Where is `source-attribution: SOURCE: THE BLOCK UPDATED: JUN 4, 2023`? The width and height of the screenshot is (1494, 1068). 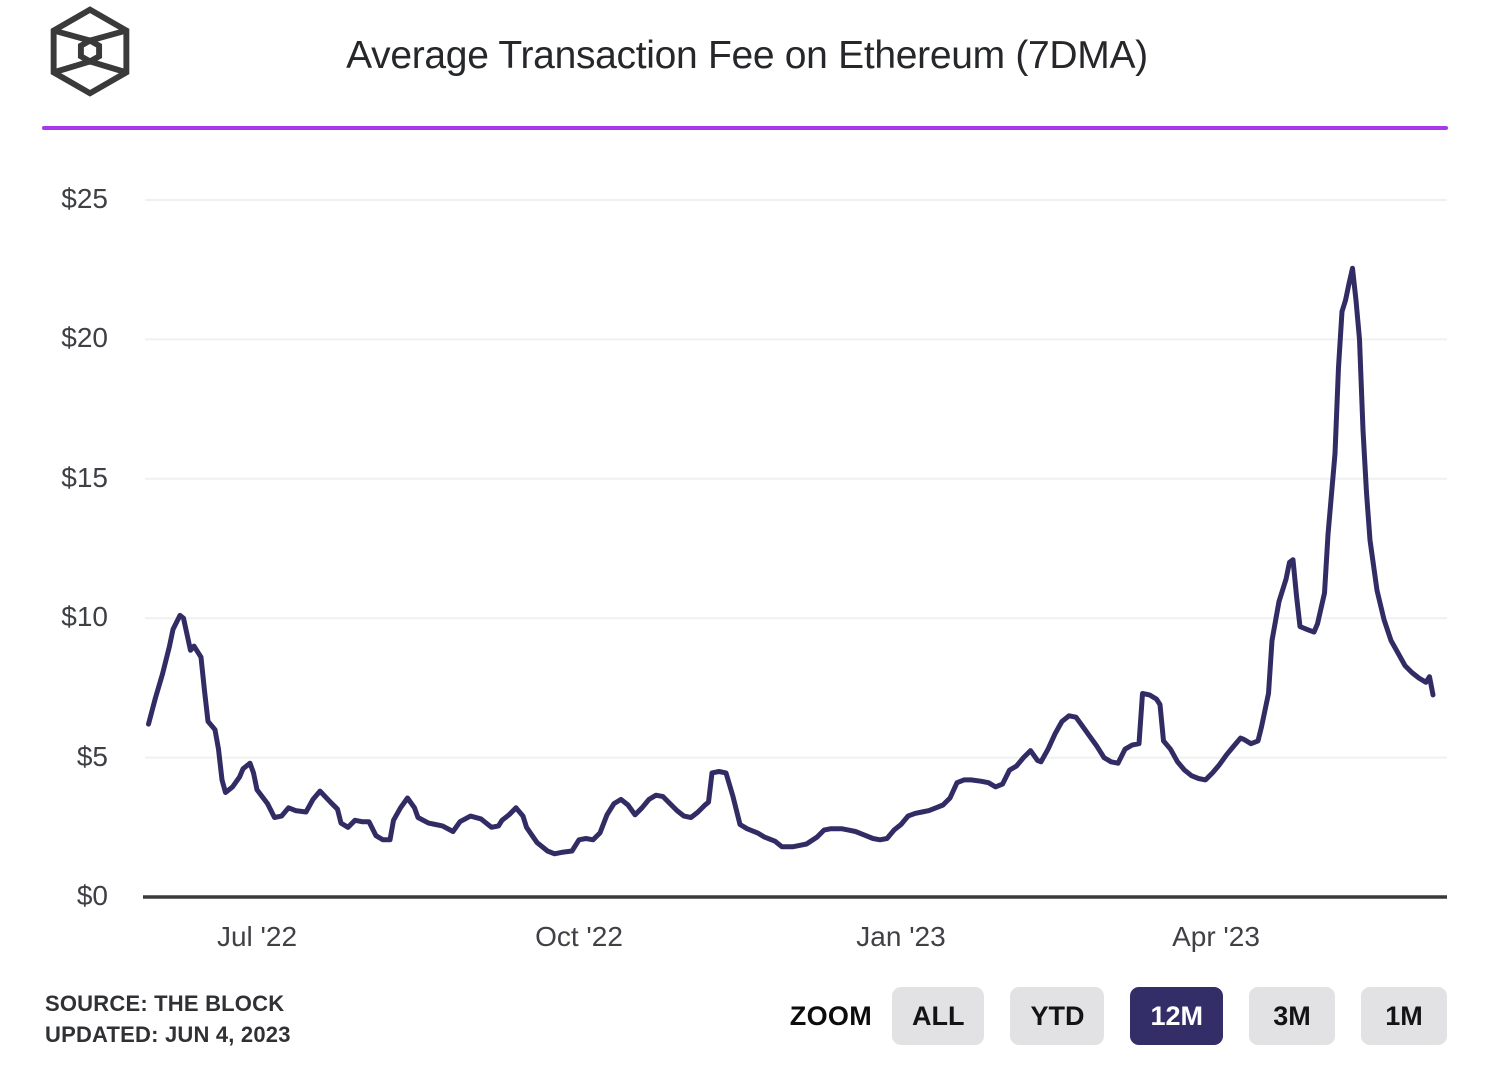
source-attribution: SOURCE: THE BLOCK UPDATED: JUN 4, 2023 is located at coordinates (168, 1019).